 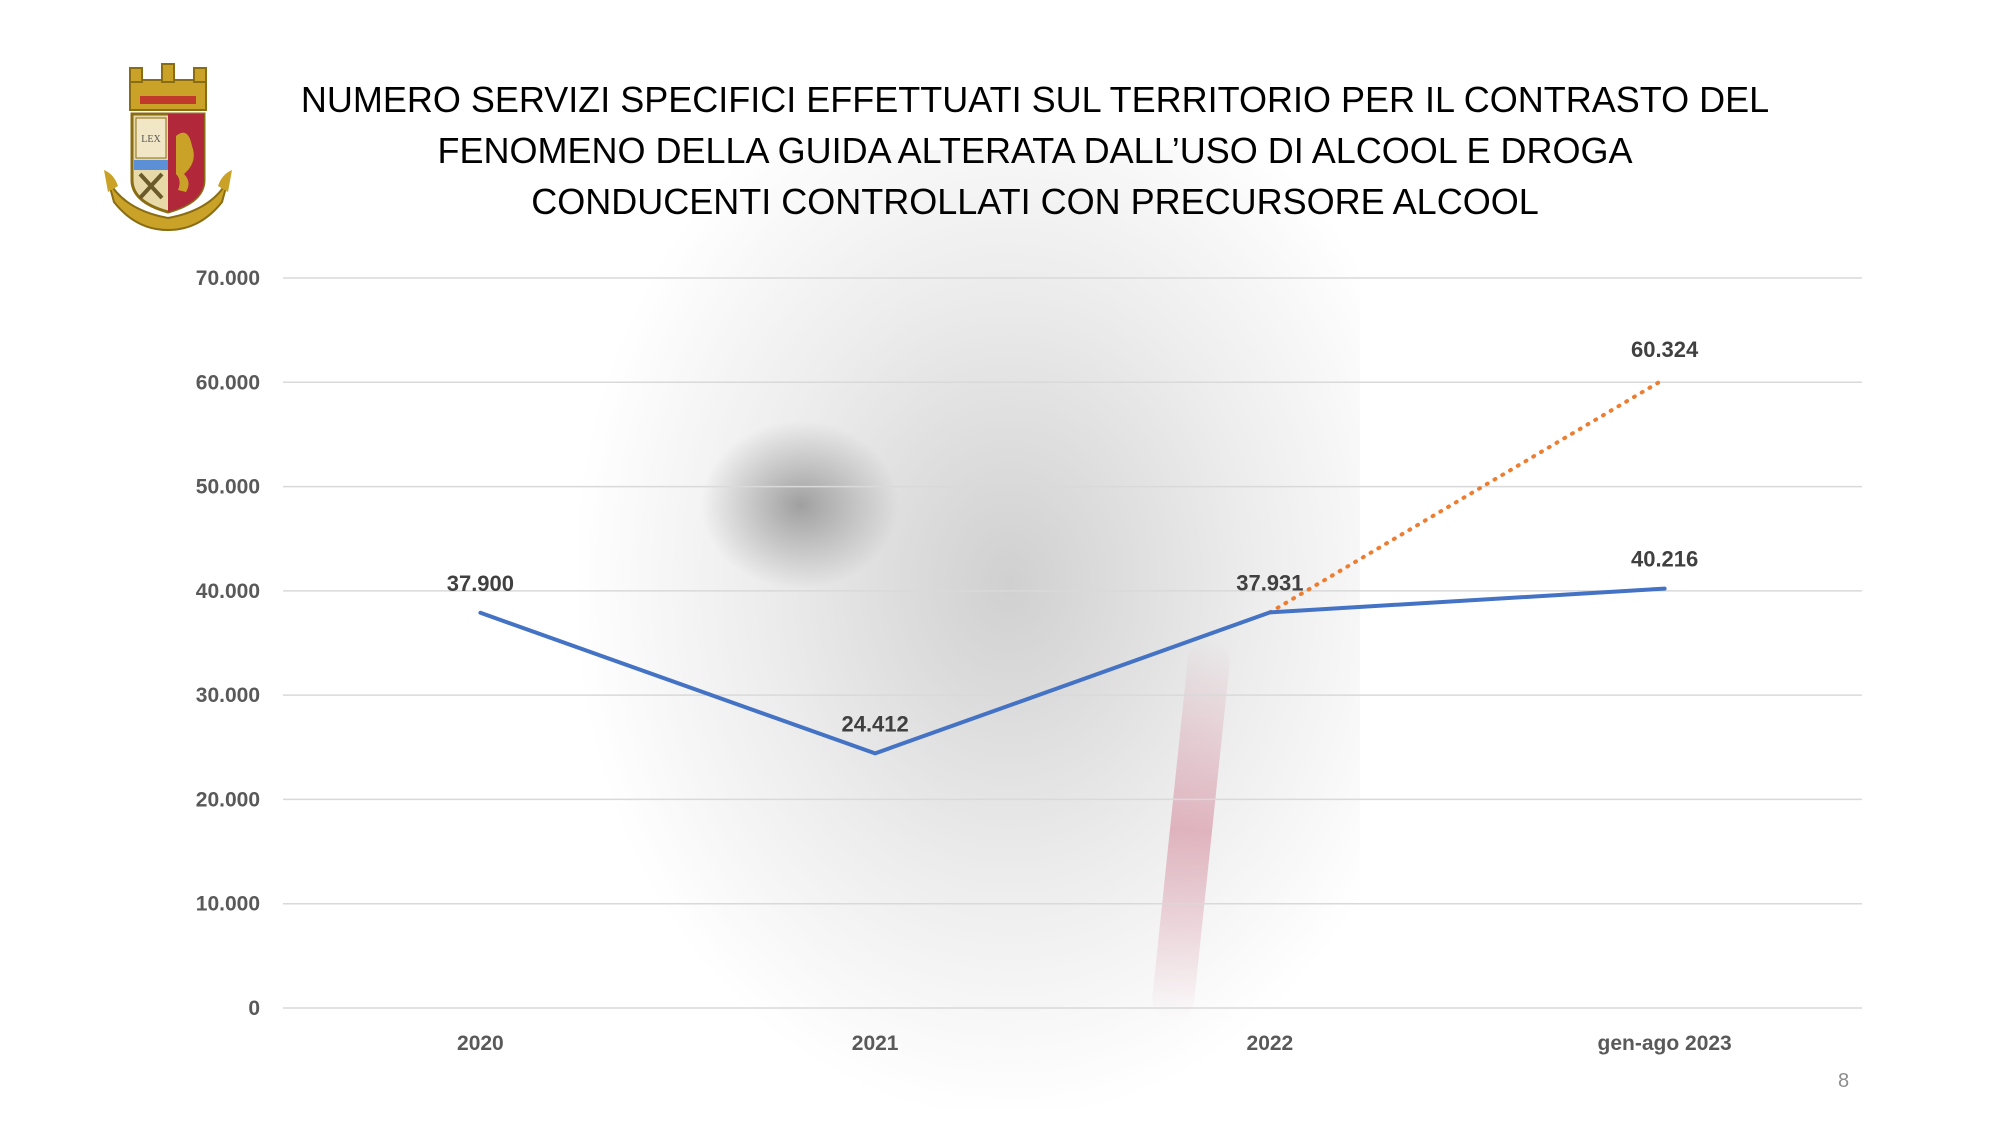 I want to click on y-tick-label: 70.000, so click(x=228, y=278).